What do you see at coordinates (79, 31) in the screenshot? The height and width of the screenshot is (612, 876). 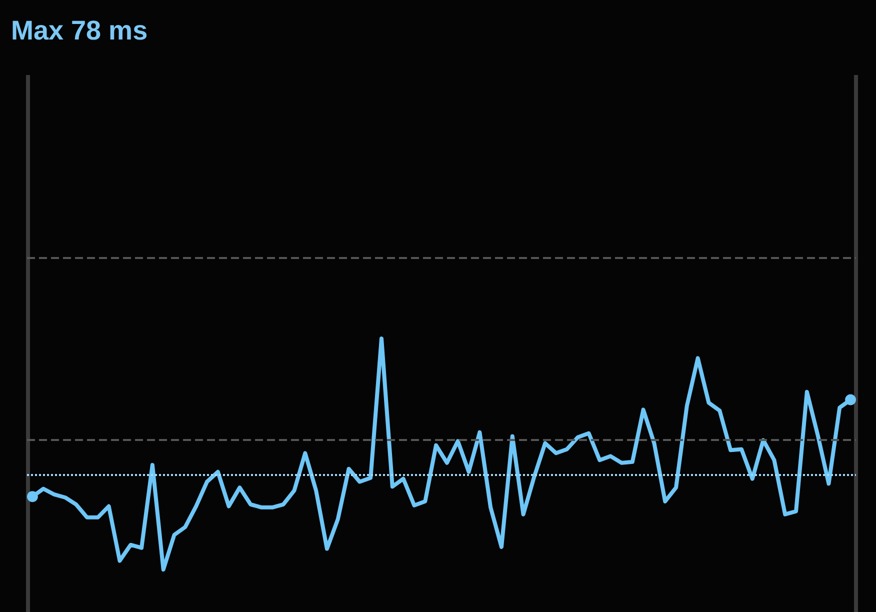 I see `chart-title: Max 78 ms` at bounding box center [79, 31].